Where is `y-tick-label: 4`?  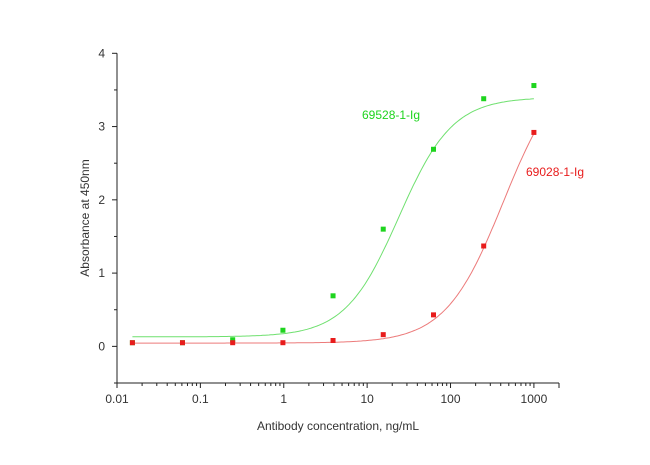 y-tick-label: 4 is located at coordinates (101, 53).